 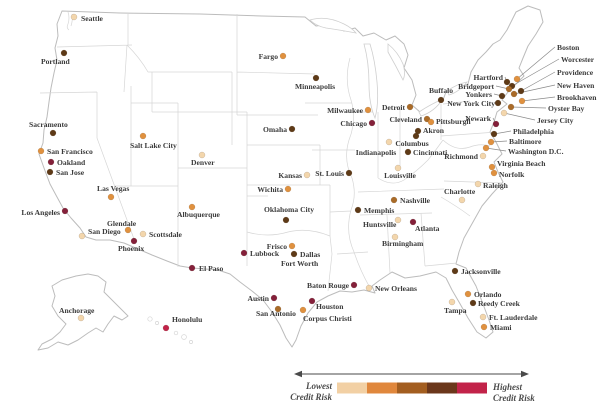 What do you see at coordinates (283, 56) in the screenshot?
I see `city-dot-fargo` at bounding box center [283, 56].